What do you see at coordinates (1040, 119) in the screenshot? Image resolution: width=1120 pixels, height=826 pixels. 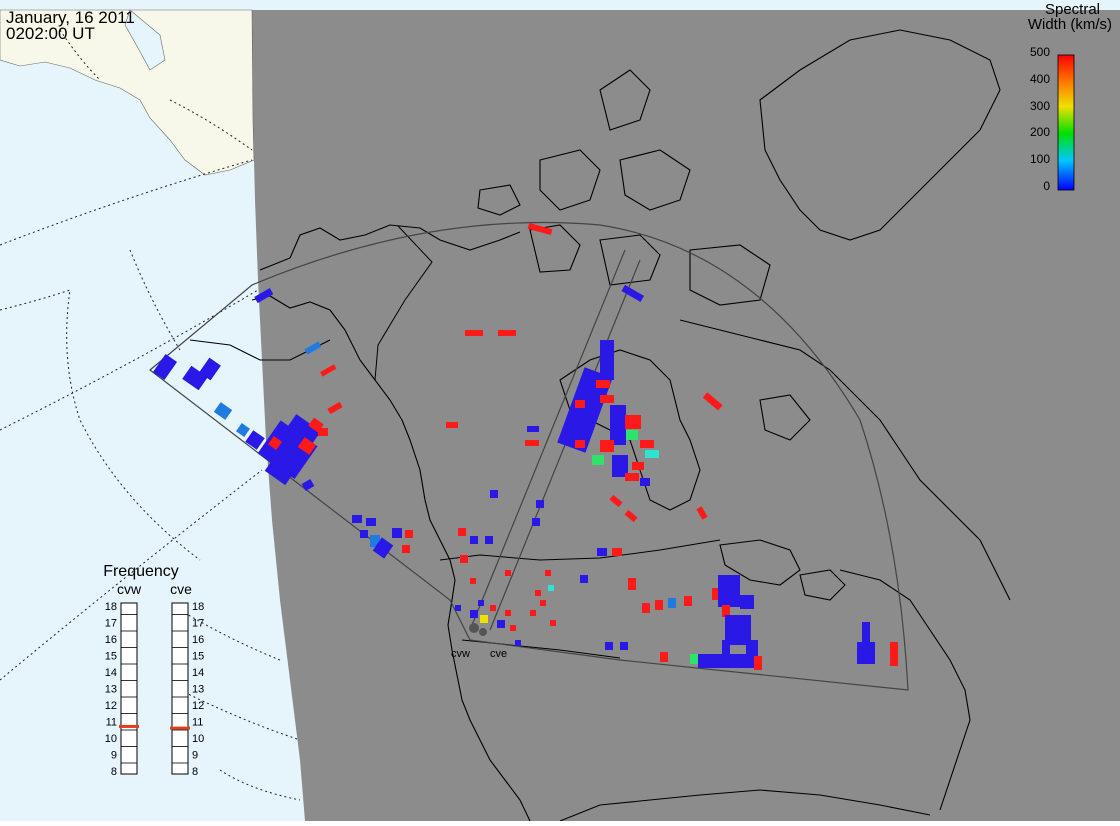 I see `colorbar-ticks: 500 400 300 200 100 0` at bounding box center [1040, 119].